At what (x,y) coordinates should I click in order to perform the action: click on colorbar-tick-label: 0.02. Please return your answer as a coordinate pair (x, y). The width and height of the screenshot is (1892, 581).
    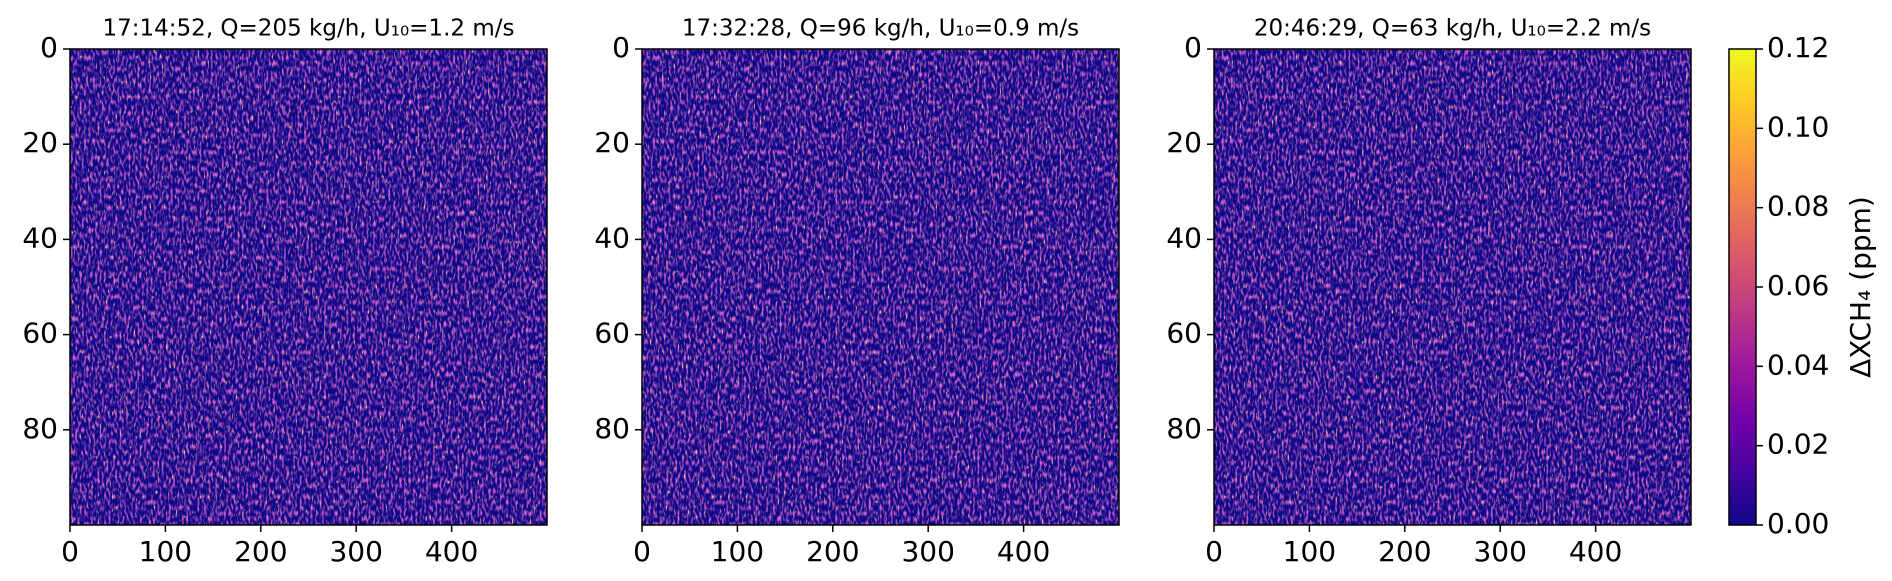
    Looking at the image, I should click on (1798, 444).